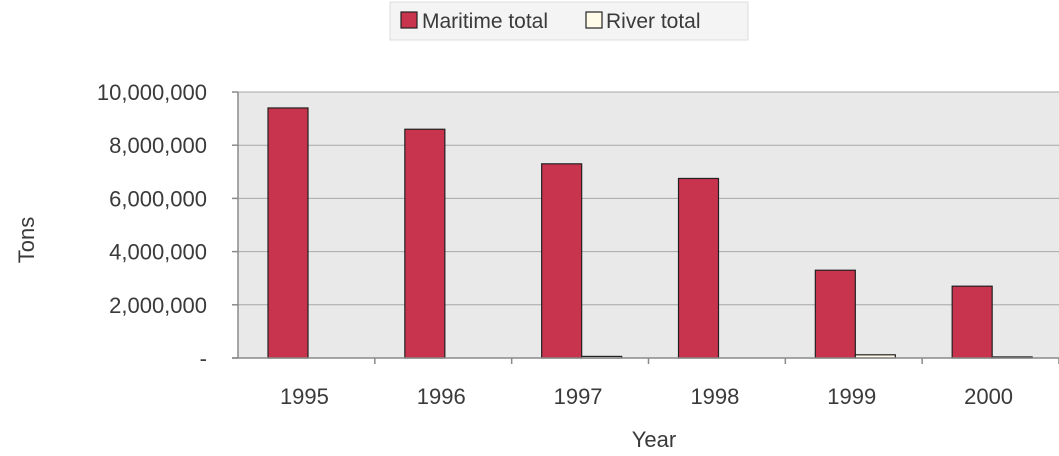 The width and height of the screenshot is (1059, 456). Describe the element at coordinates (158, 145) in the screenshot. I see `y-tick-label: 8,000,000` at that location.